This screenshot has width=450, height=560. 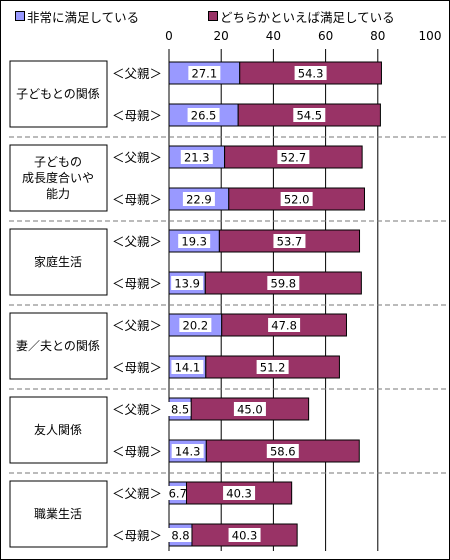 I want to click on data-label: 51.2, so click(x=273, y=368).